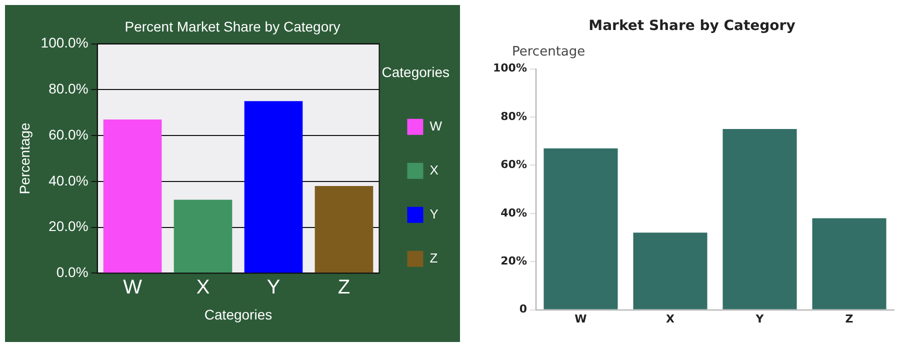  Describe the element at coordinates (68, 134) in the screenshot. I see `y-tick-label: 60.0%` at that location.